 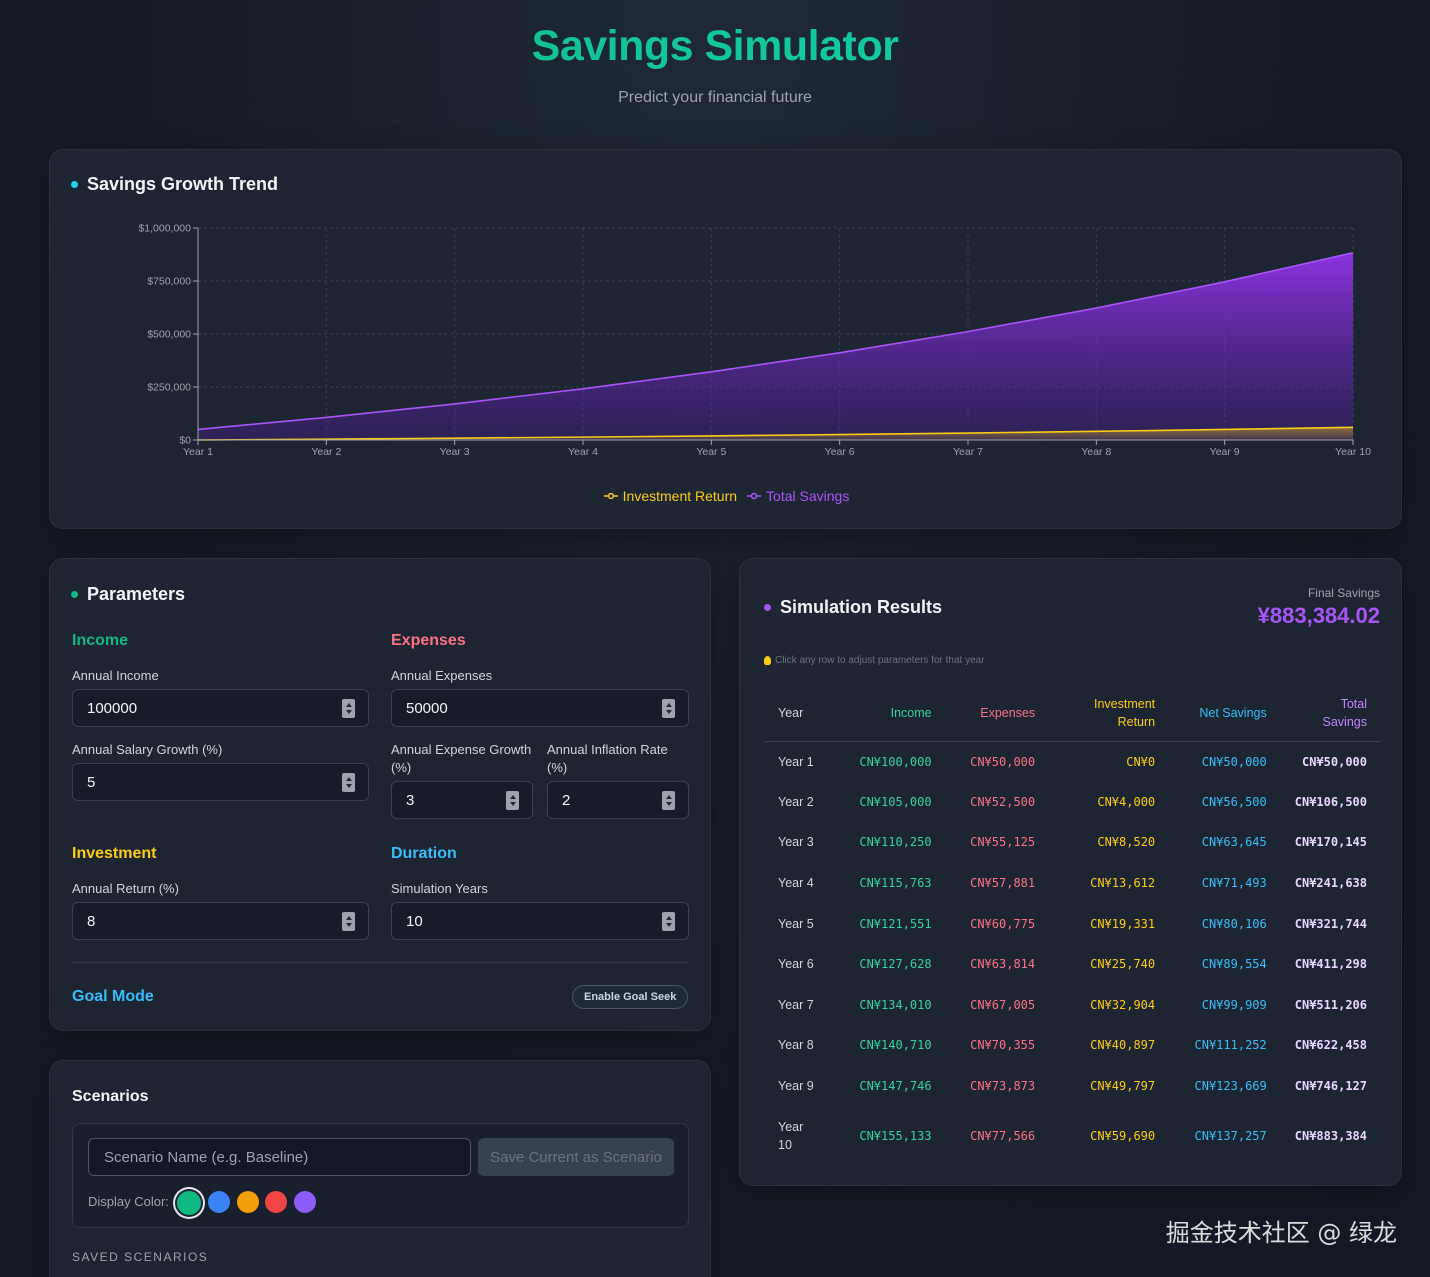 I want to click on title-dot-icon, so click(x=767, y=607).